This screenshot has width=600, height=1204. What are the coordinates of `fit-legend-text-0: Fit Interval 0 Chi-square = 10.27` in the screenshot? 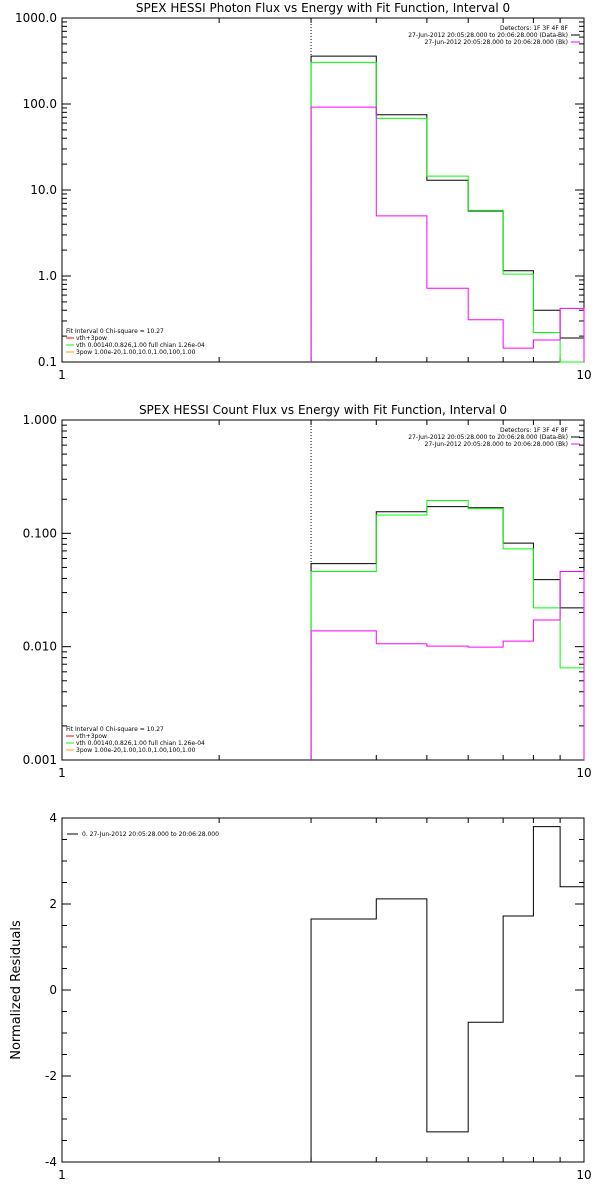 It's located at (115, 331).